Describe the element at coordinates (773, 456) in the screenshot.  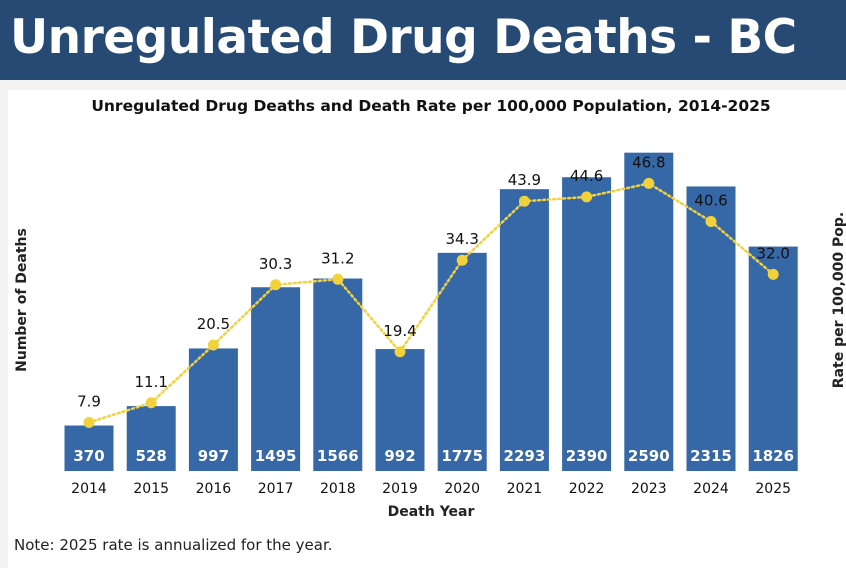
I see `bar-value-label: 1826` at that location.